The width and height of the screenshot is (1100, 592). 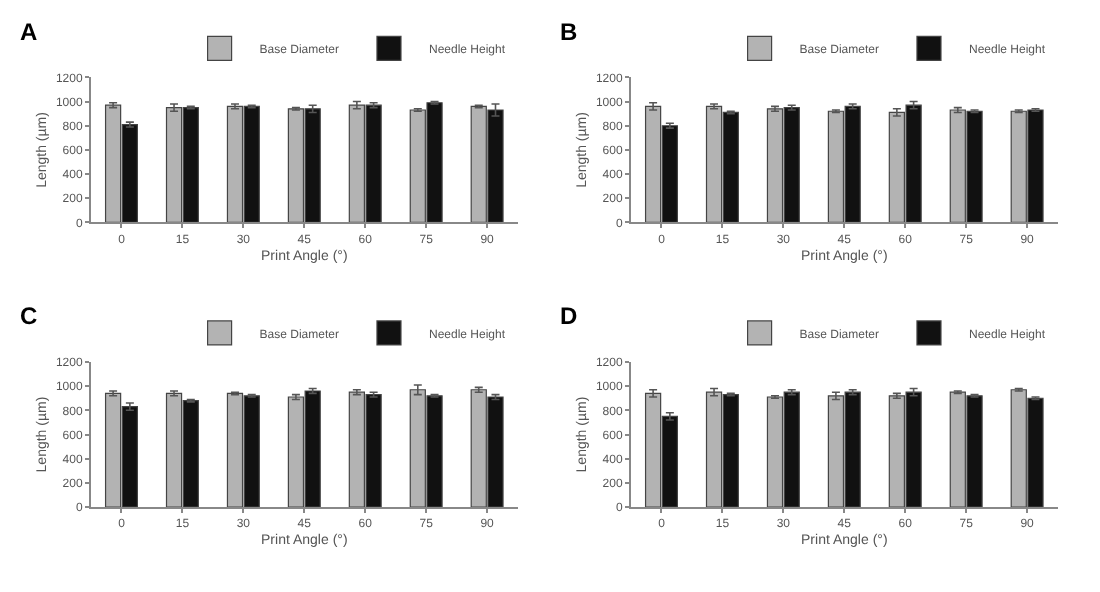 What do you see at coordinates (569, 316) in the screenshot?
I see `chart-title: D` at bounding box center [569, 316].